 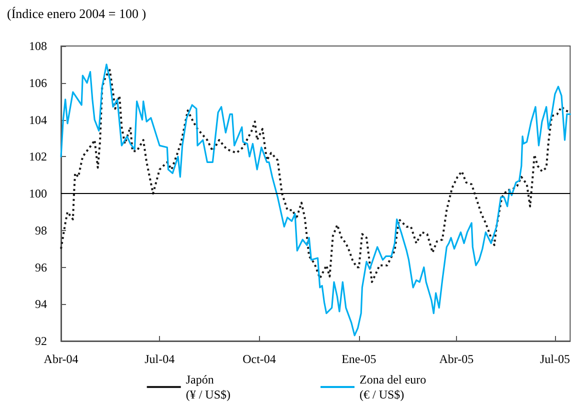 What do you see at coordinates (61, 359) in the screenshot?
I see `x-tick-label: Abr-04` at bounding box center [61, 359].